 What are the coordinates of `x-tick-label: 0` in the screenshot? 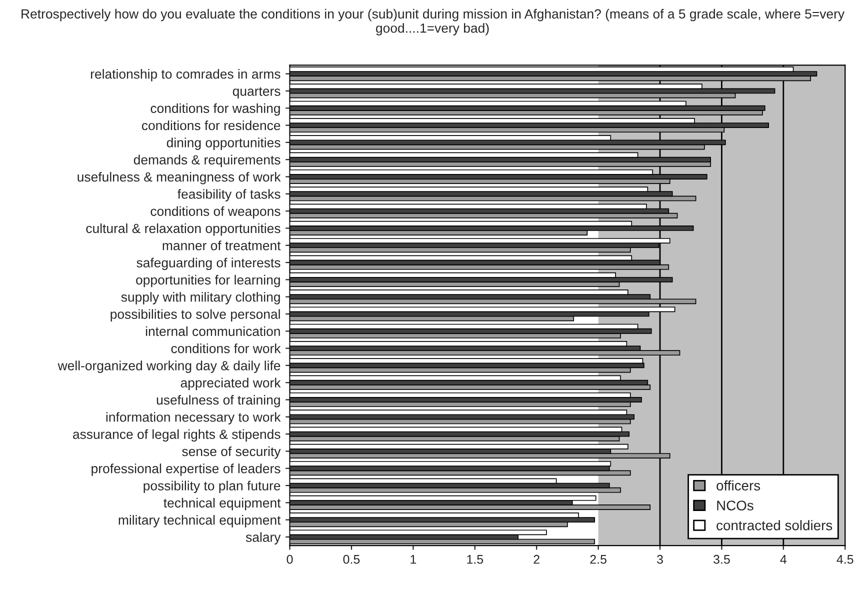 It's located at (289, 559).